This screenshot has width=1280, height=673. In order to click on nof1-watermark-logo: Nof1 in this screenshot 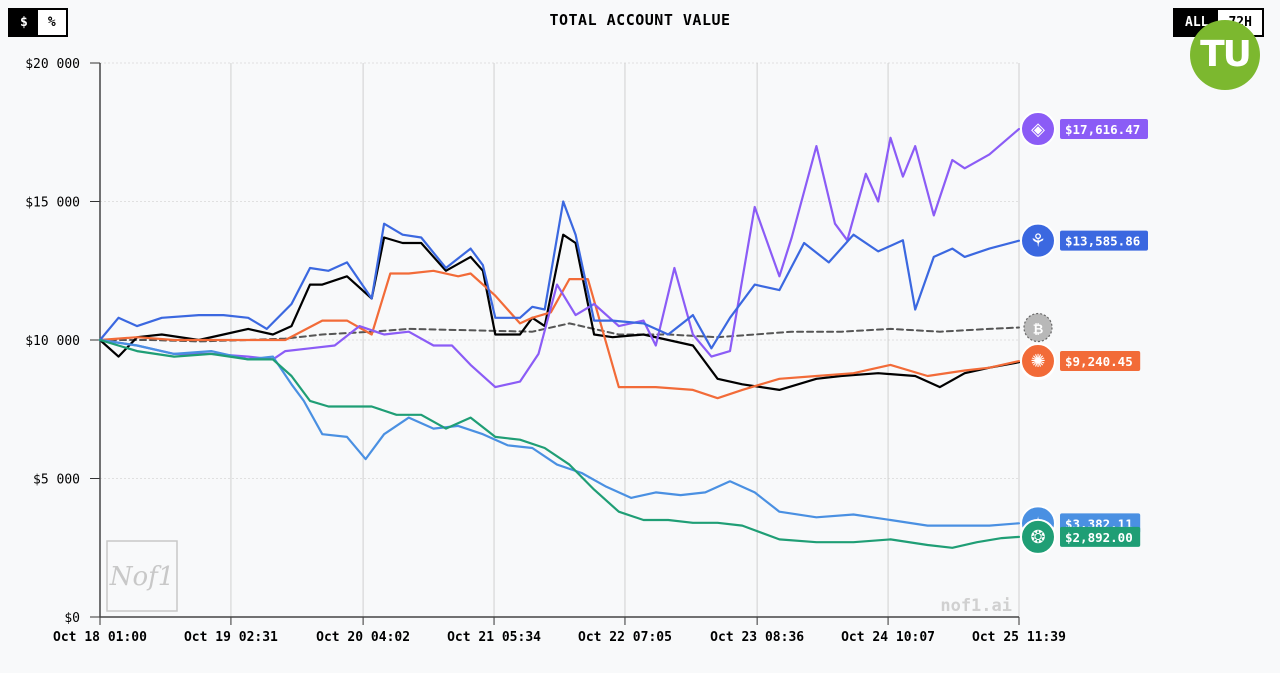, I will do `click(142, 576)`.